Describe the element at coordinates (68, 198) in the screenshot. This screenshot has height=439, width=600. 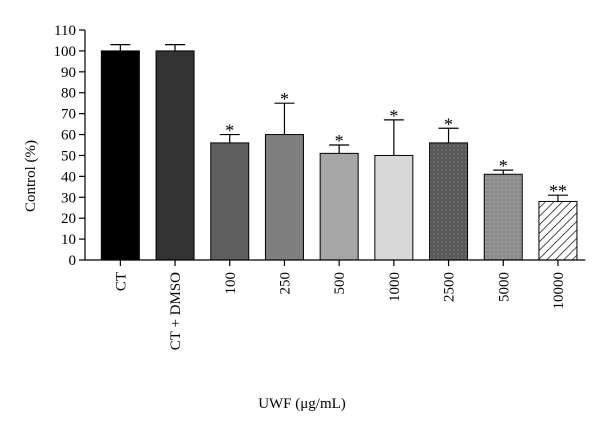
I see `y-tick-label: 30` at that location.